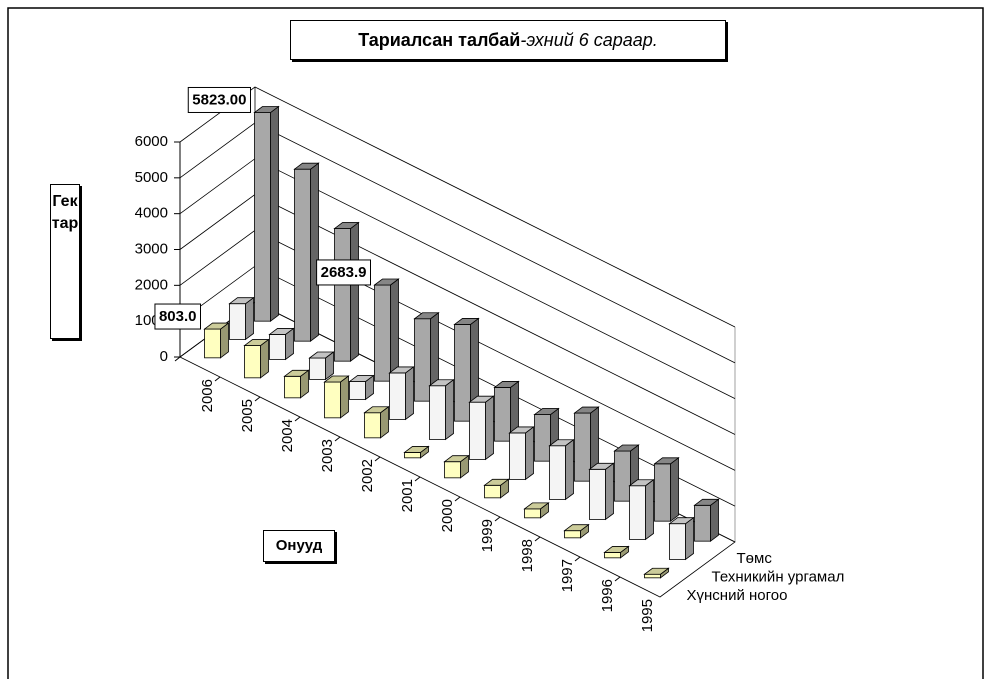 The image size is (987, 679). What do you see at coordinates (589, 40) in the screenshot?
I see `chart-subtitle: -эхний 6 сараар.` at bounding box center [589, 40].